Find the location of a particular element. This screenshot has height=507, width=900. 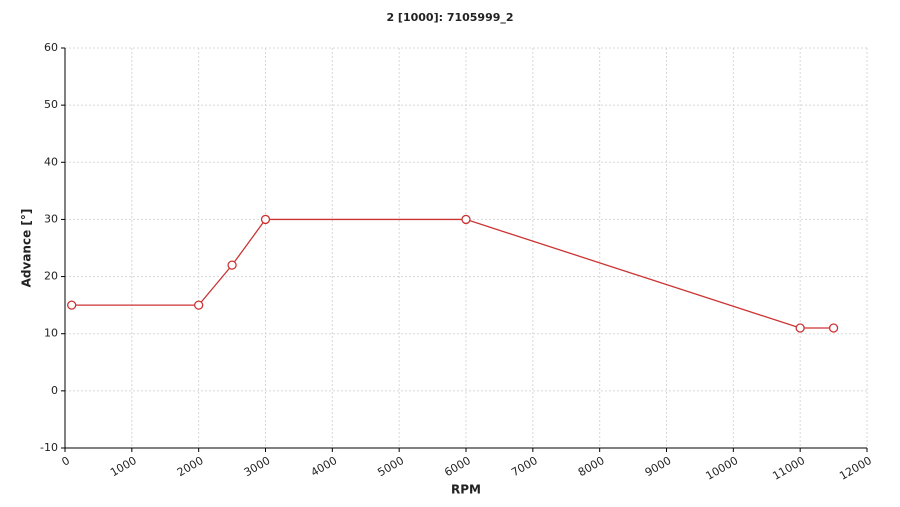

y-tick-label: 0 is located at coordinates (54, 390).